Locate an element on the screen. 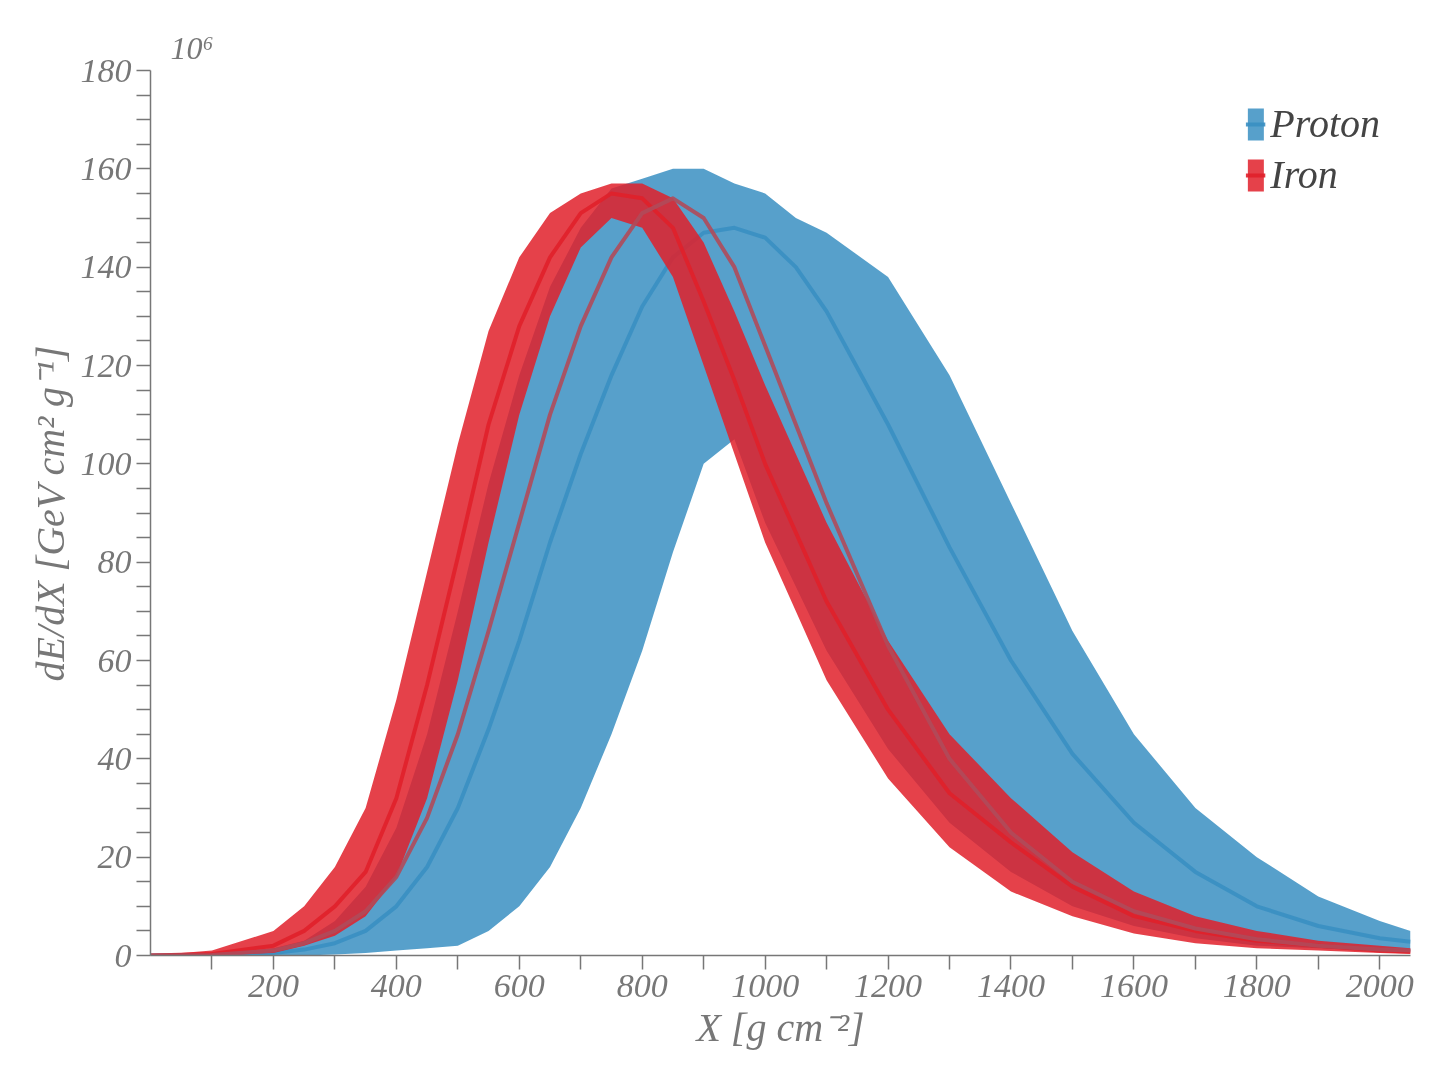 The height and width of the screenshot is (1088, 1455). y-tick-label: 0 is located at coordinates (123, 955).